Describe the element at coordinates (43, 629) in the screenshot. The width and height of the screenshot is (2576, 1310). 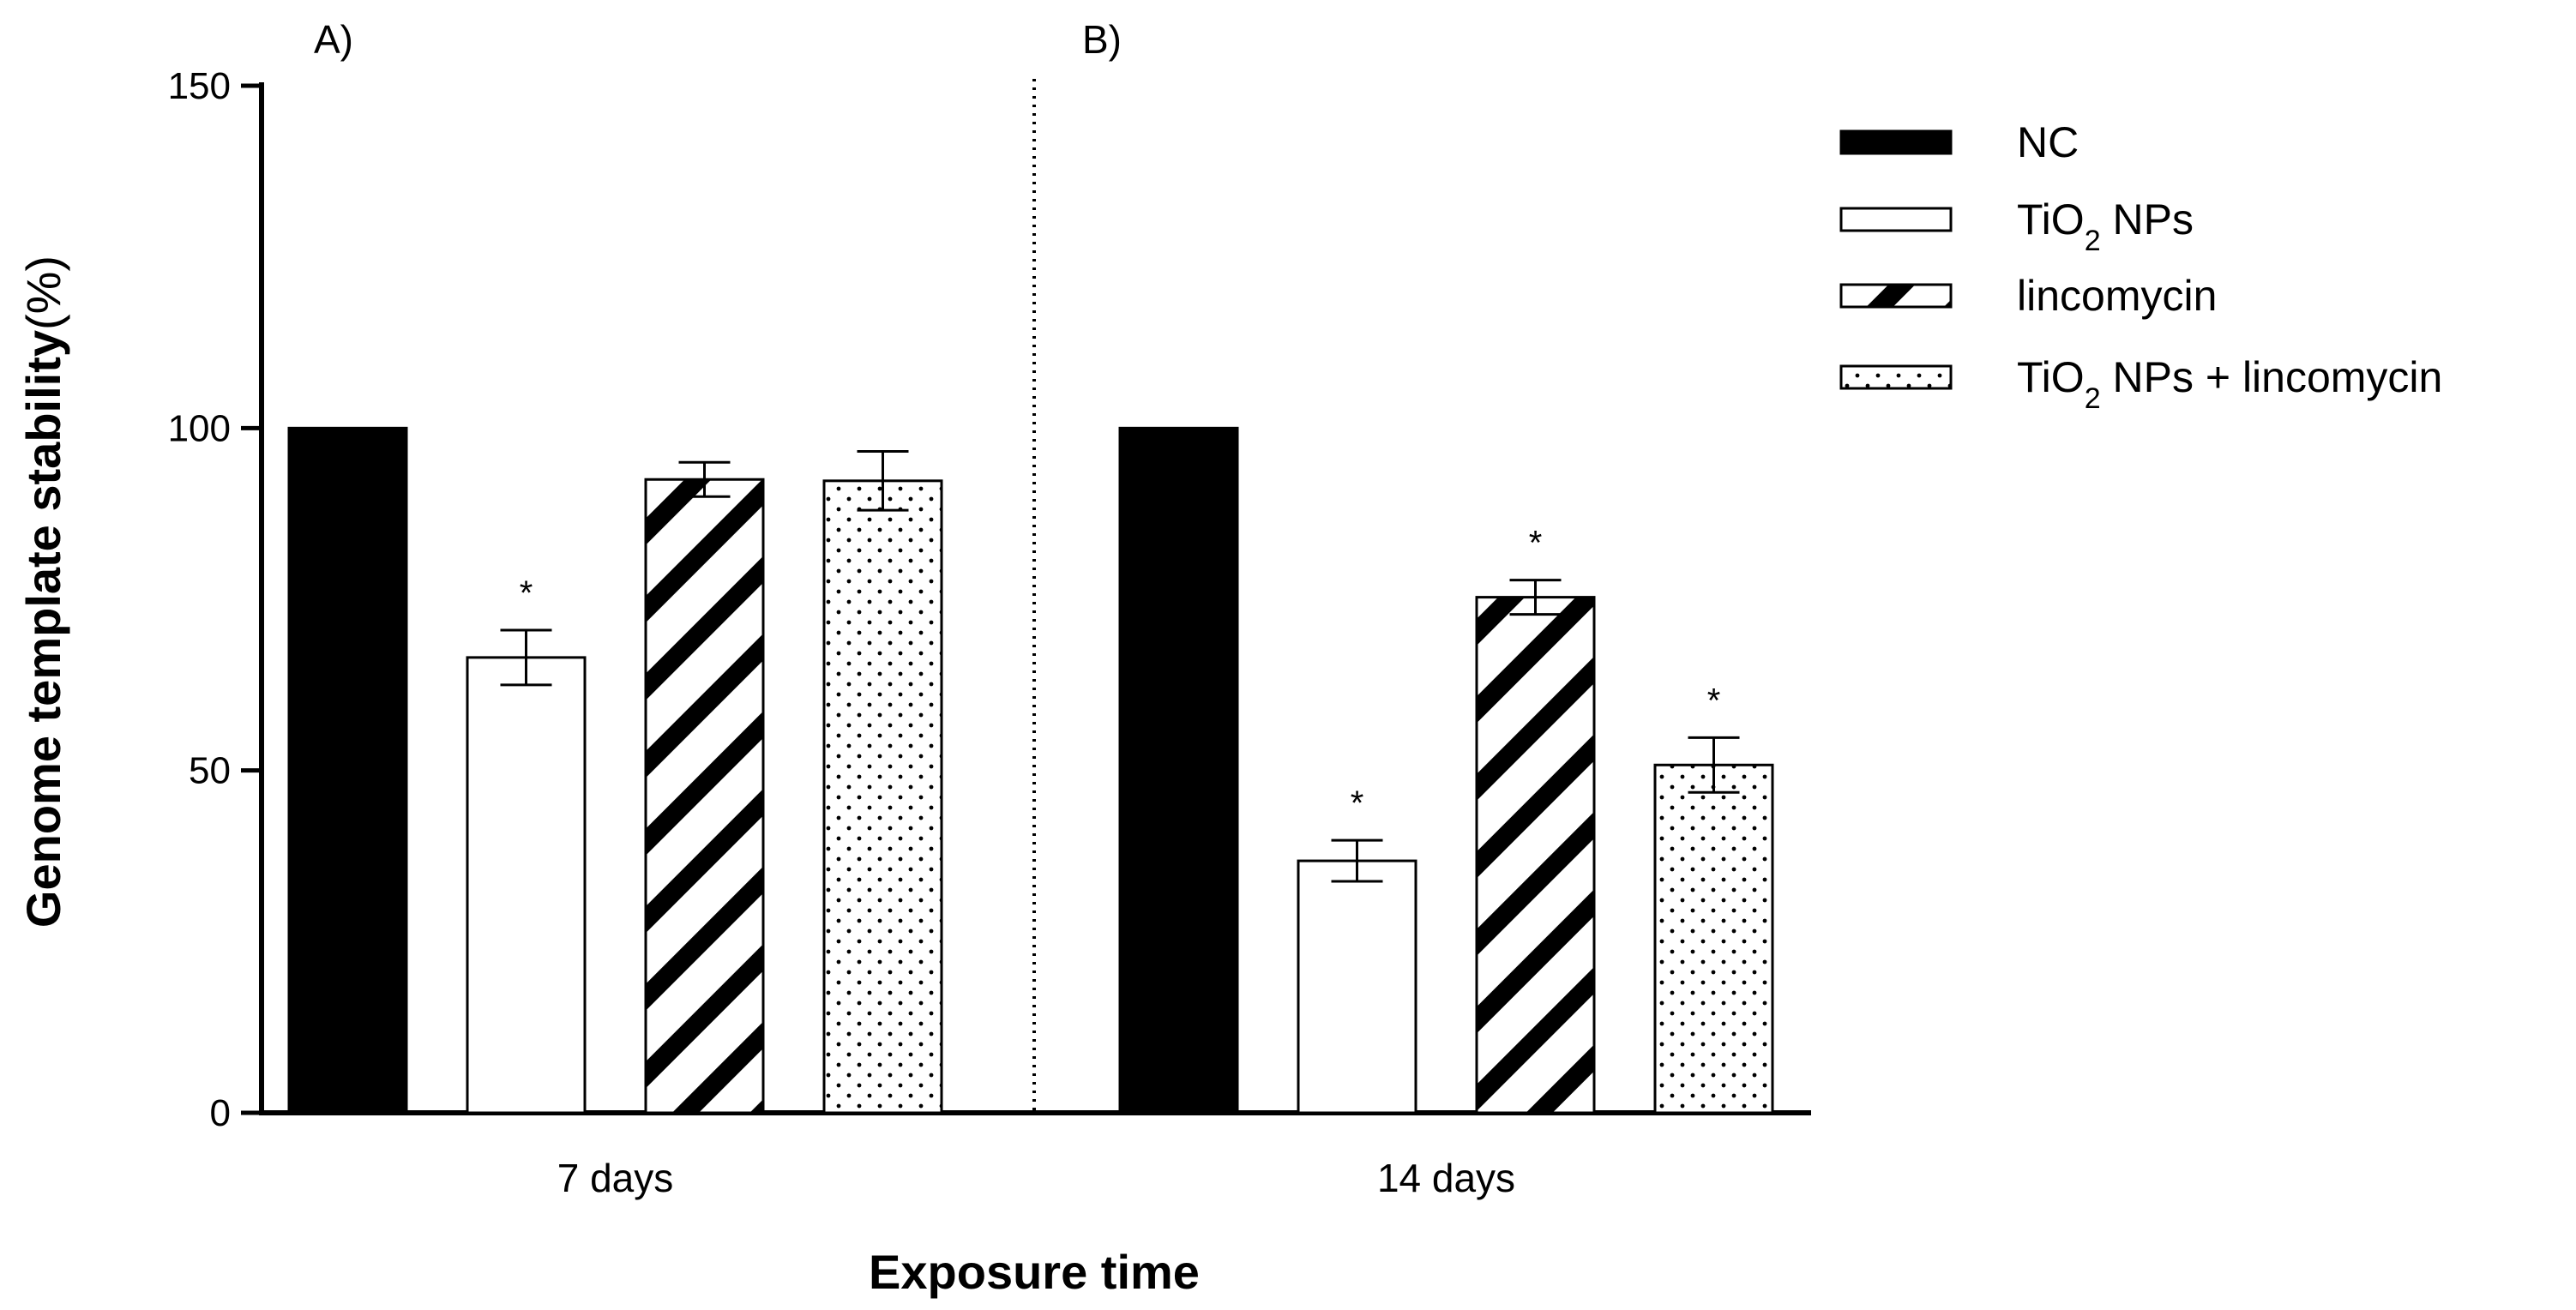
I see `y-axis-label-main: Genome template stability` at that location.